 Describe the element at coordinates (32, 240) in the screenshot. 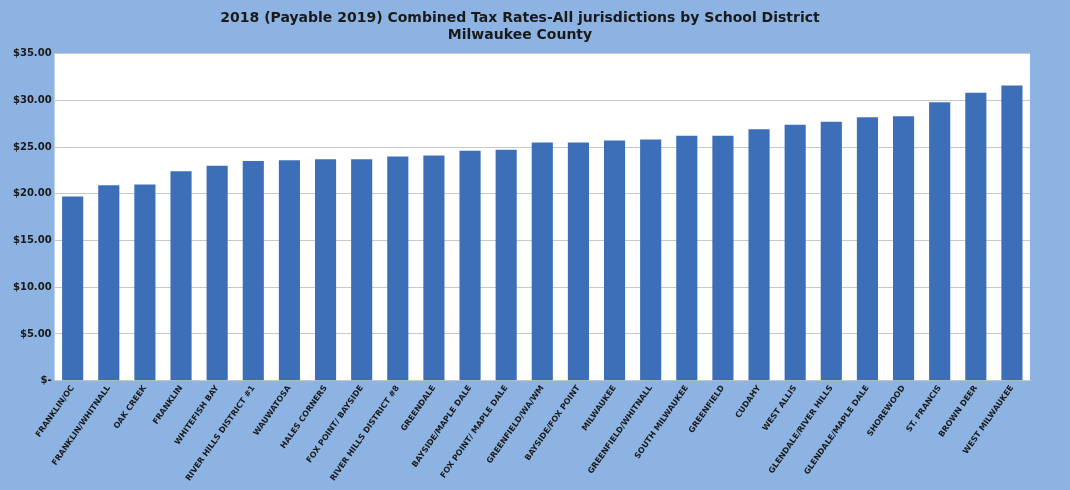

I see `y-tick-label: $15.00` at that location.